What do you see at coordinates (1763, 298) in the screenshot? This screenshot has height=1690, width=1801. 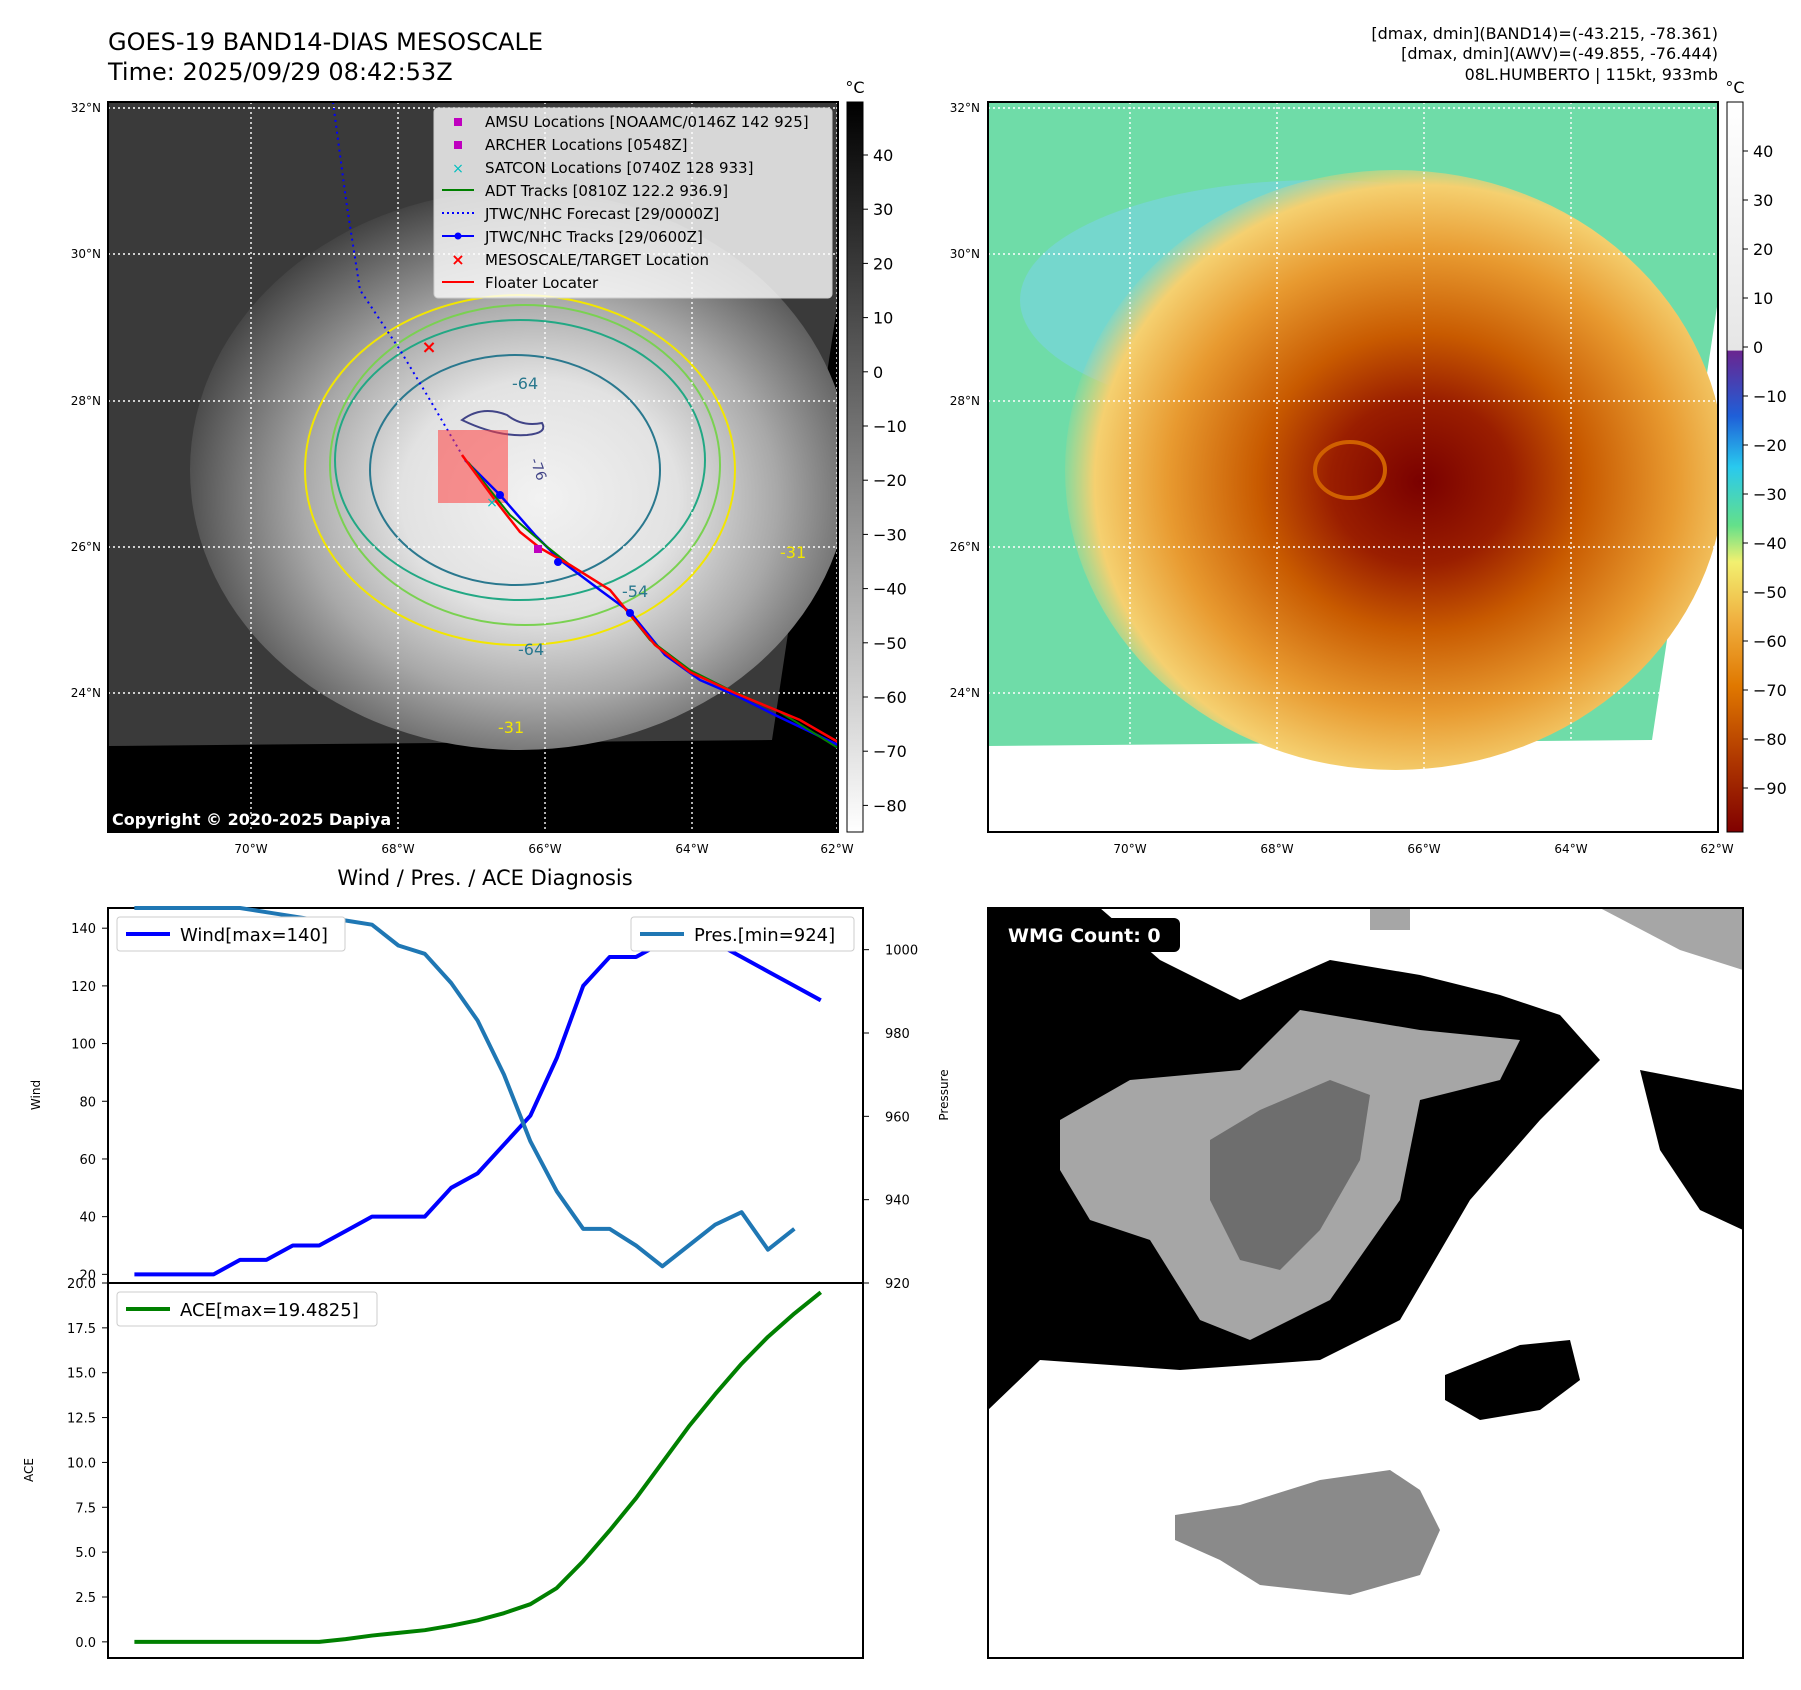 I see `colorbar-tick-label: 10` at bounding box center [1763, 298].